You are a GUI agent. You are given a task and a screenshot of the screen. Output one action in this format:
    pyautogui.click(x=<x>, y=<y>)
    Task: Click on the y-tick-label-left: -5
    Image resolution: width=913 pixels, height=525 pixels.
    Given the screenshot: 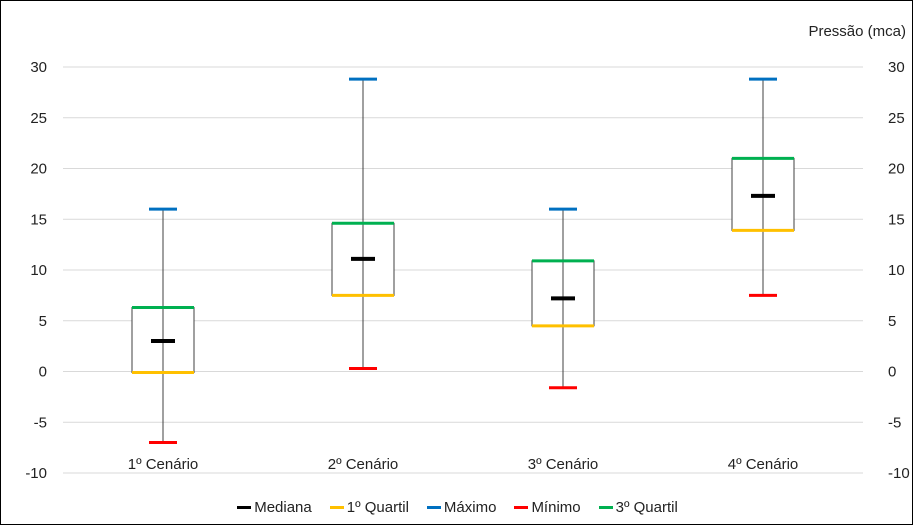 What is the action you would take?
    pyautogui.click(x=40, y=422)
    